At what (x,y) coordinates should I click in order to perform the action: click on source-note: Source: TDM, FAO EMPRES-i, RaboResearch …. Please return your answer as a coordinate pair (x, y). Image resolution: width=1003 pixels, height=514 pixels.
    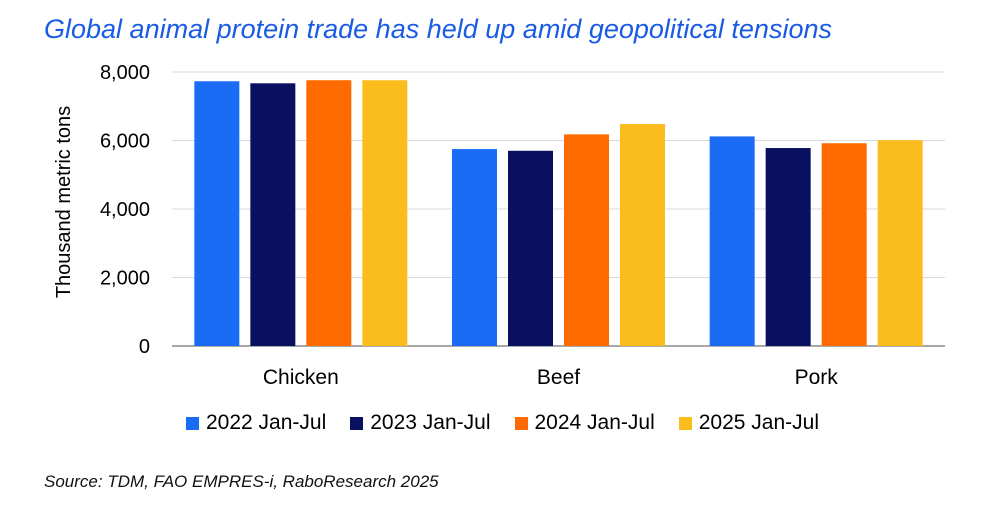
    Looking at the image, I should click on (241, 482).